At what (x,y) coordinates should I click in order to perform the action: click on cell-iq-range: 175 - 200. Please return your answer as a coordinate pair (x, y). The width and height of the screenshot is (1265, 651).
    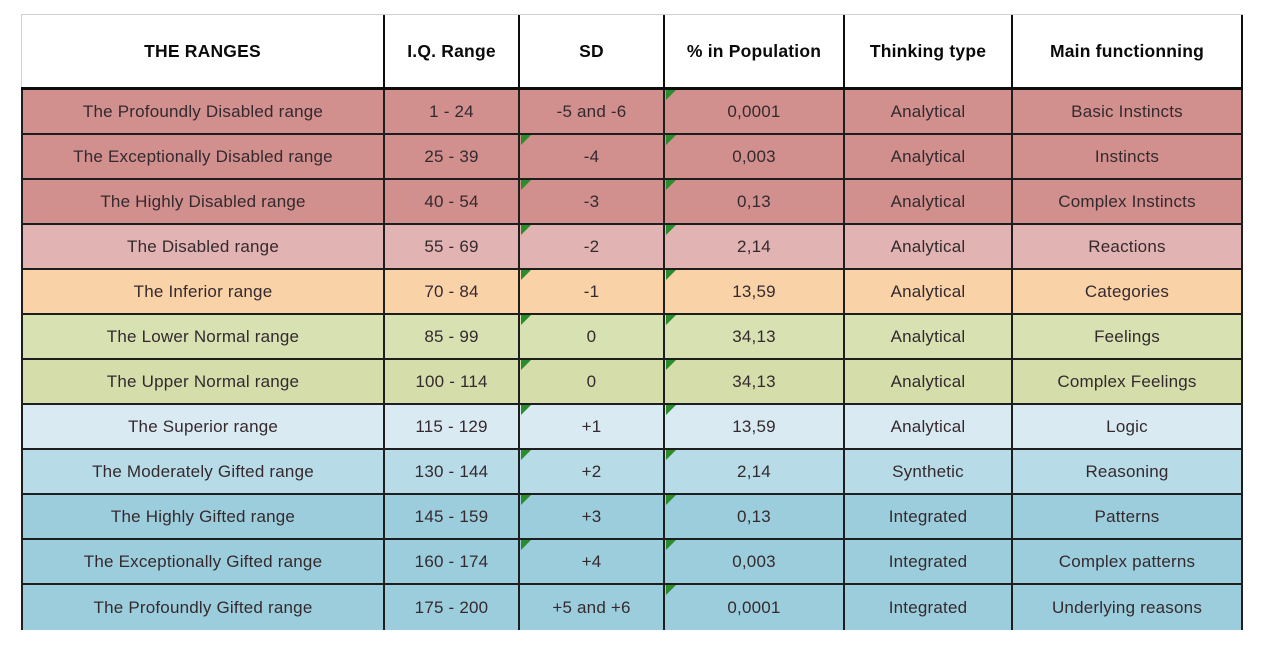
    Looking at the image, I should click on (452, 607).